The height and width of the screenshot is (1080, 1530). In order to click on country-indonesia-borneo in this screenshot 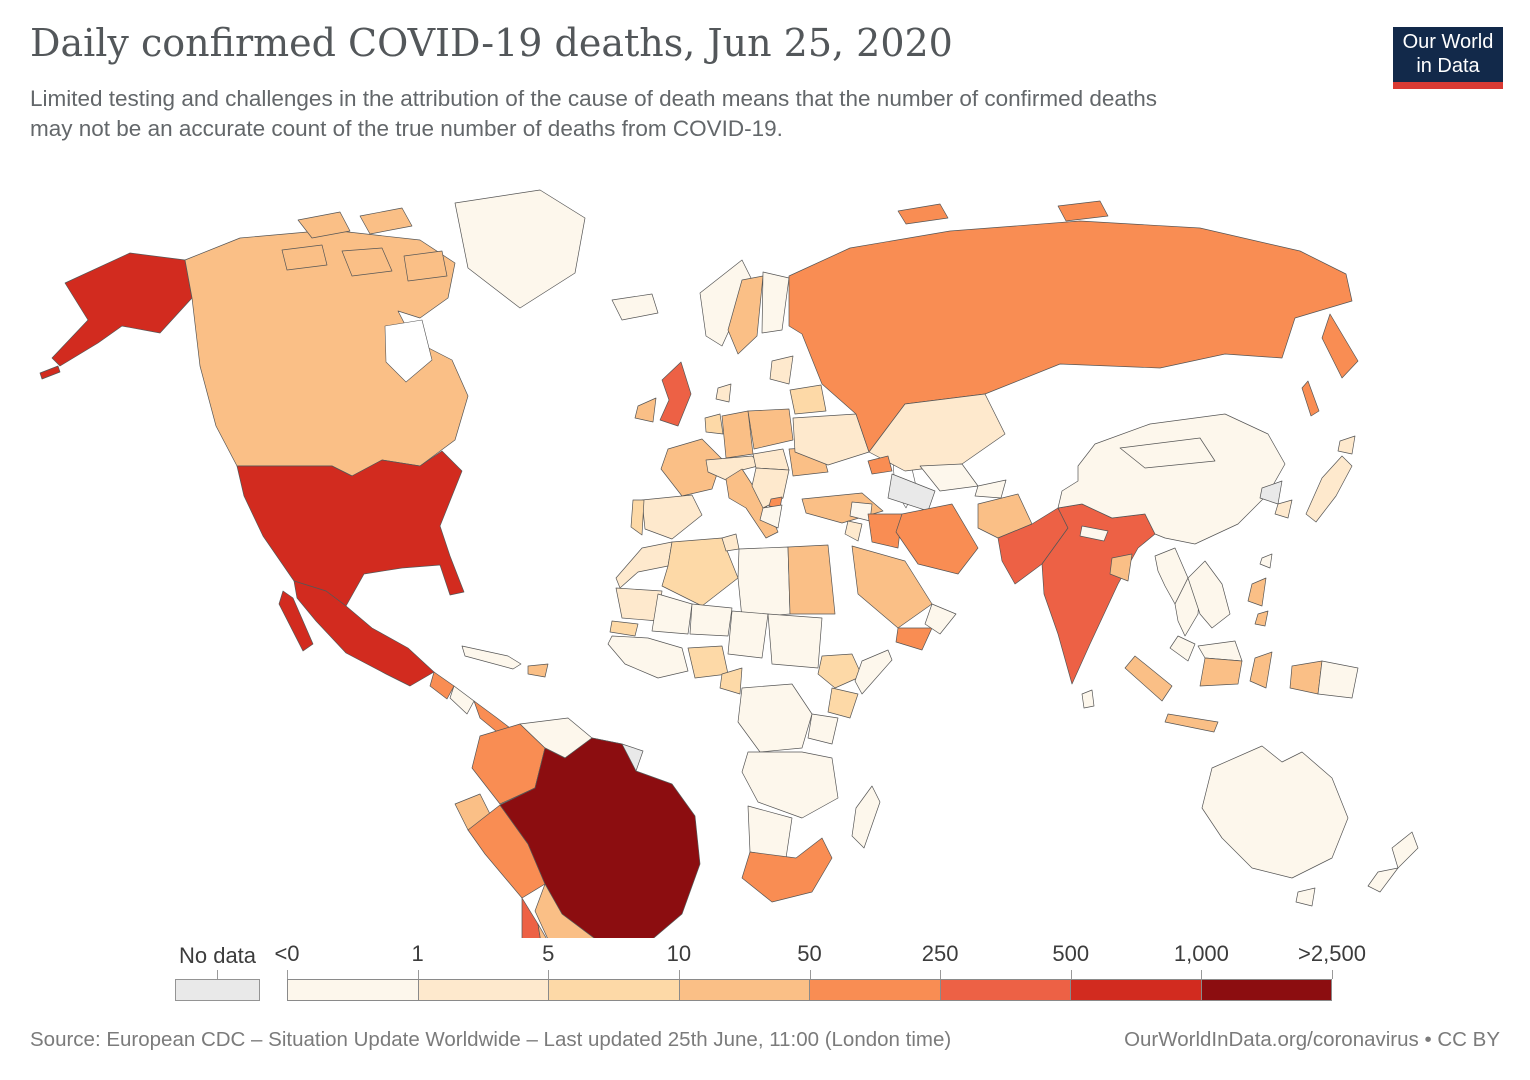, I will do `click(1221, 672)`.